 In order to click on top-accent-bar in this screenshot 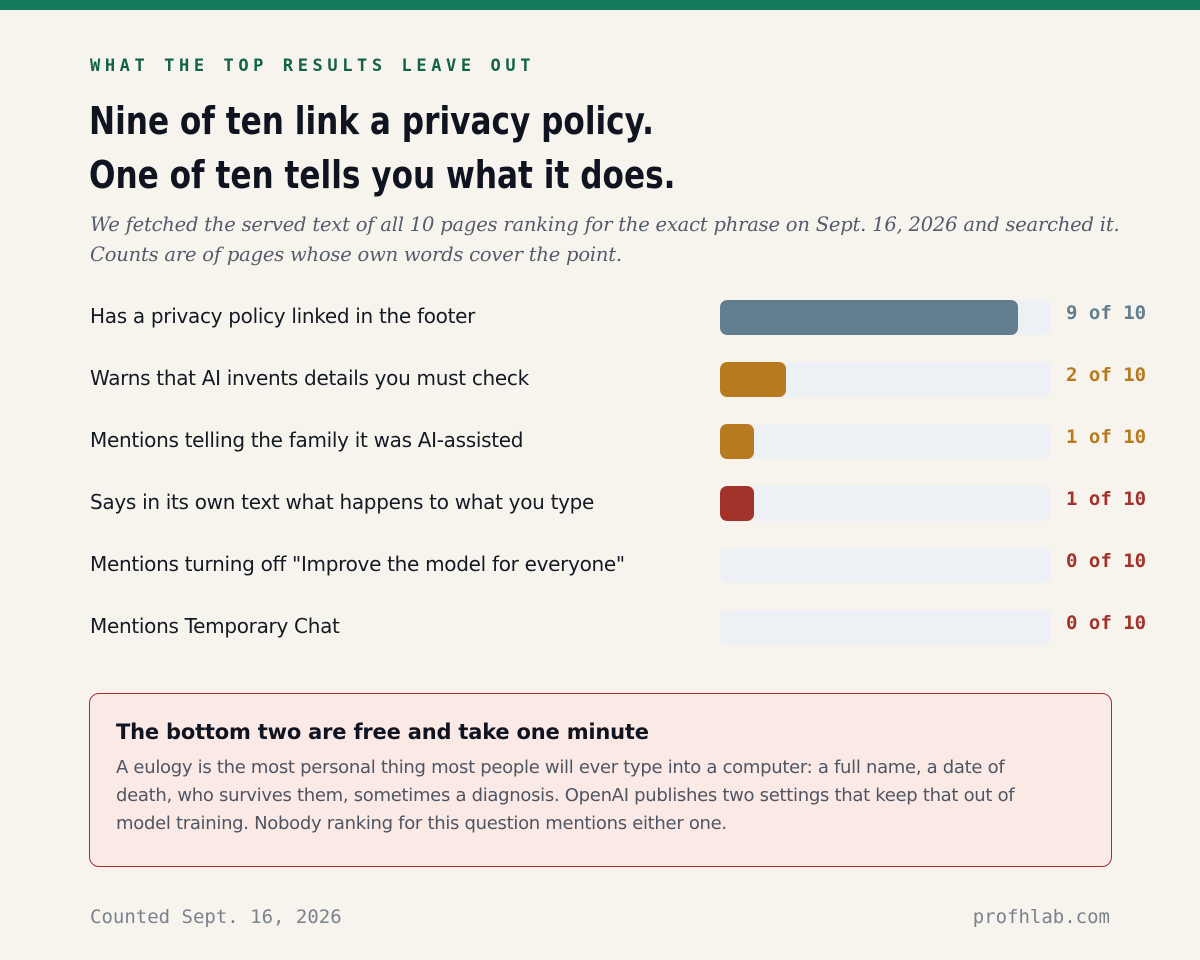, I will do `click(600, 5)`.